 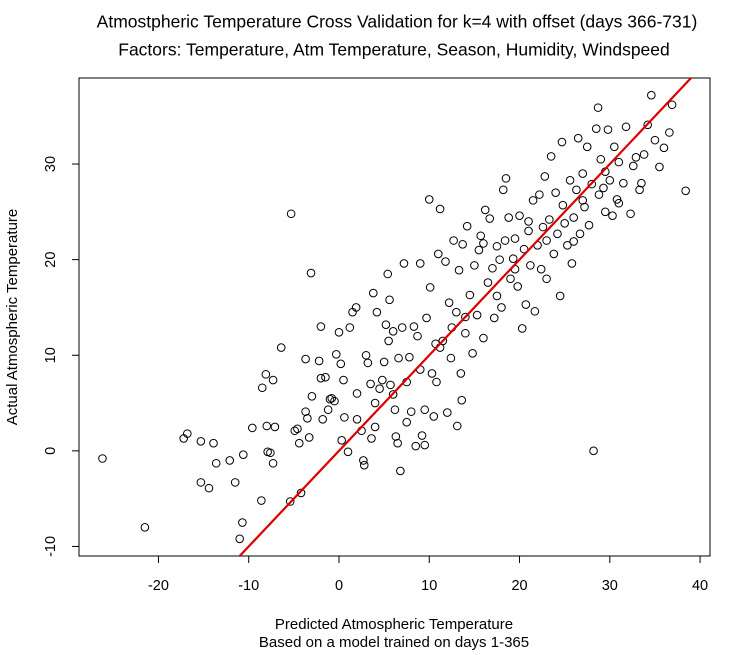 What do you see at coordinates (429, 586) in the screenshot?
I see `x-tick-label: 10` at bounding box center [429, 586].